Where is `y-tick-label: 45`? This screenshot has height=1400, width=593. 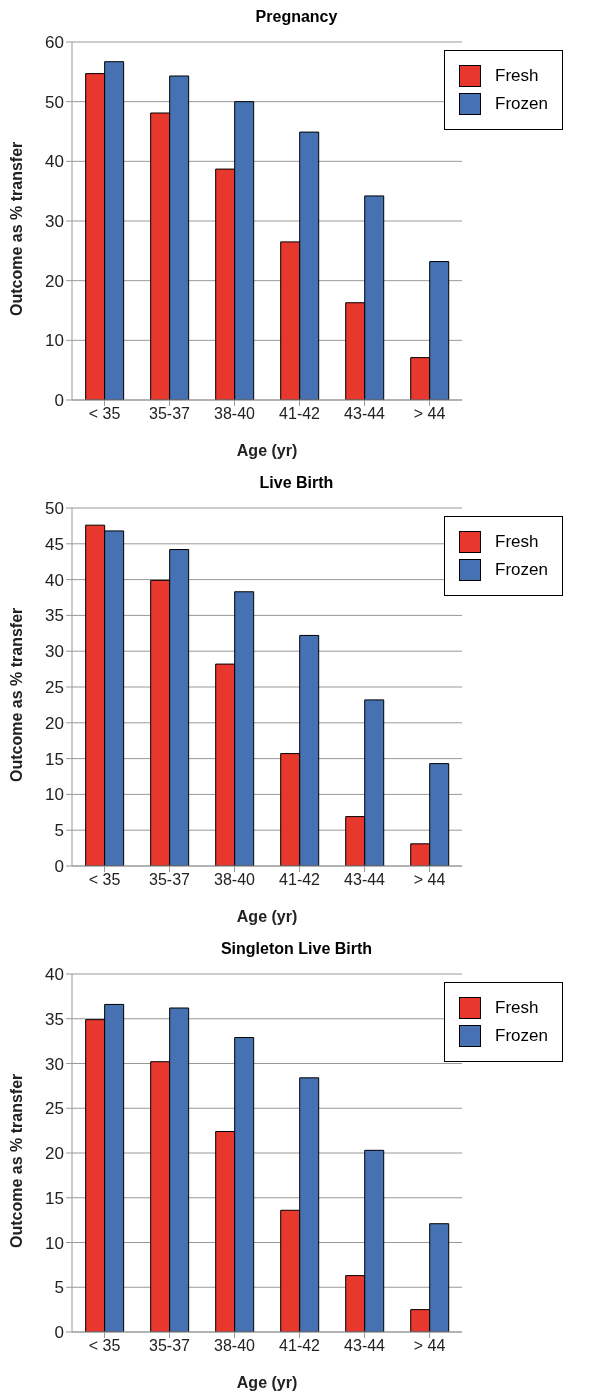 y-tick-label: 45 is located at coordinates (54, 544).